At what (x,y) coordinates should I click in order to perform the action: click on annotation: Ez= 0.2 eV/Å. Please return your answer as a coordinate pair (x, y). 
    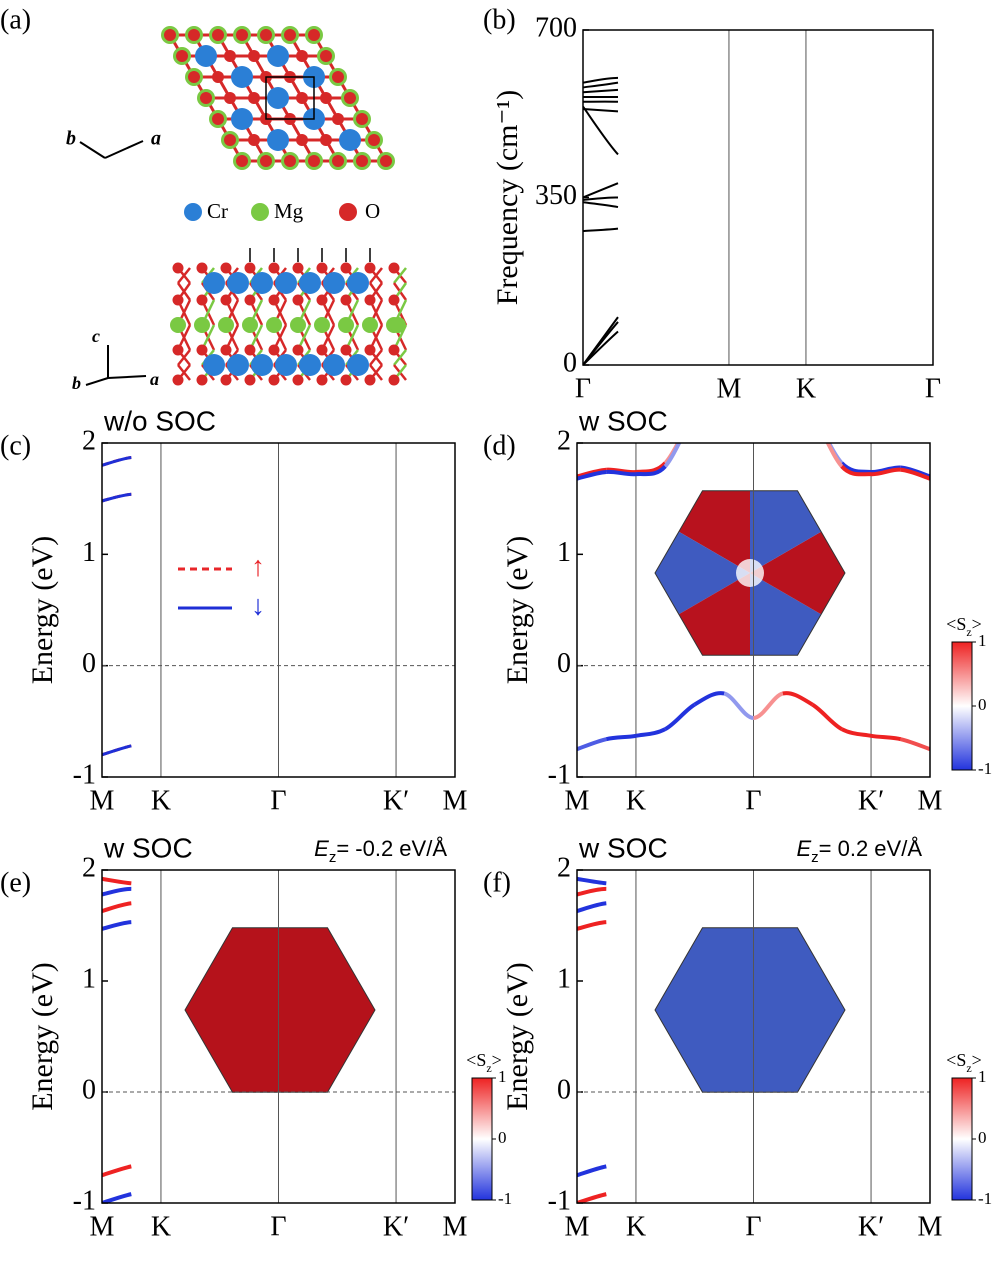
    Looking at the image, I should click on (859, 851).